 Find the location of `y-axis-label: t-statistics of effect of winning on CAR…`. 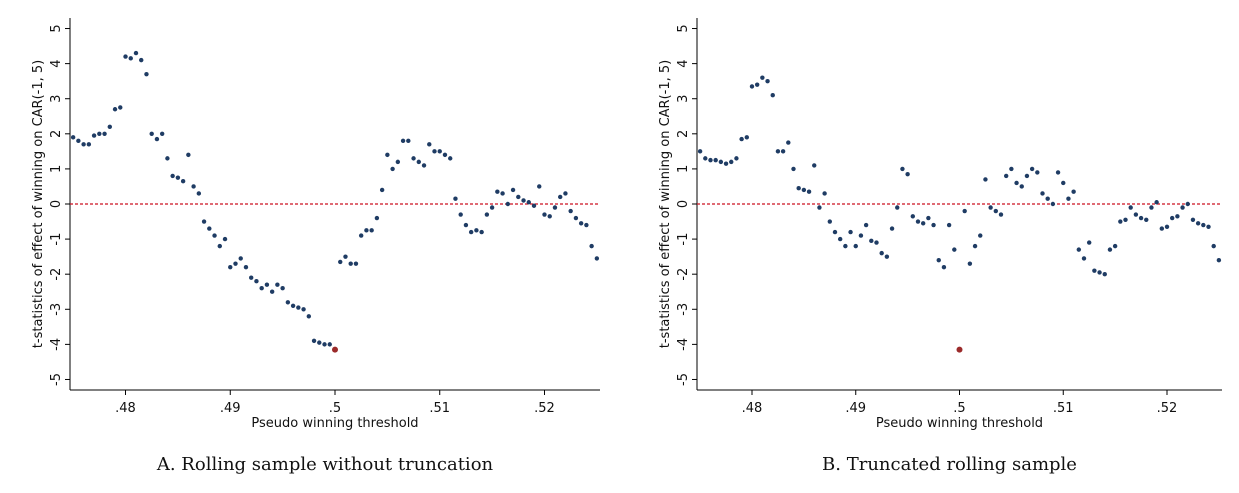

y-axis-label: t-statistics of effect of winning on CAR… is located at coordinates (665, 204).